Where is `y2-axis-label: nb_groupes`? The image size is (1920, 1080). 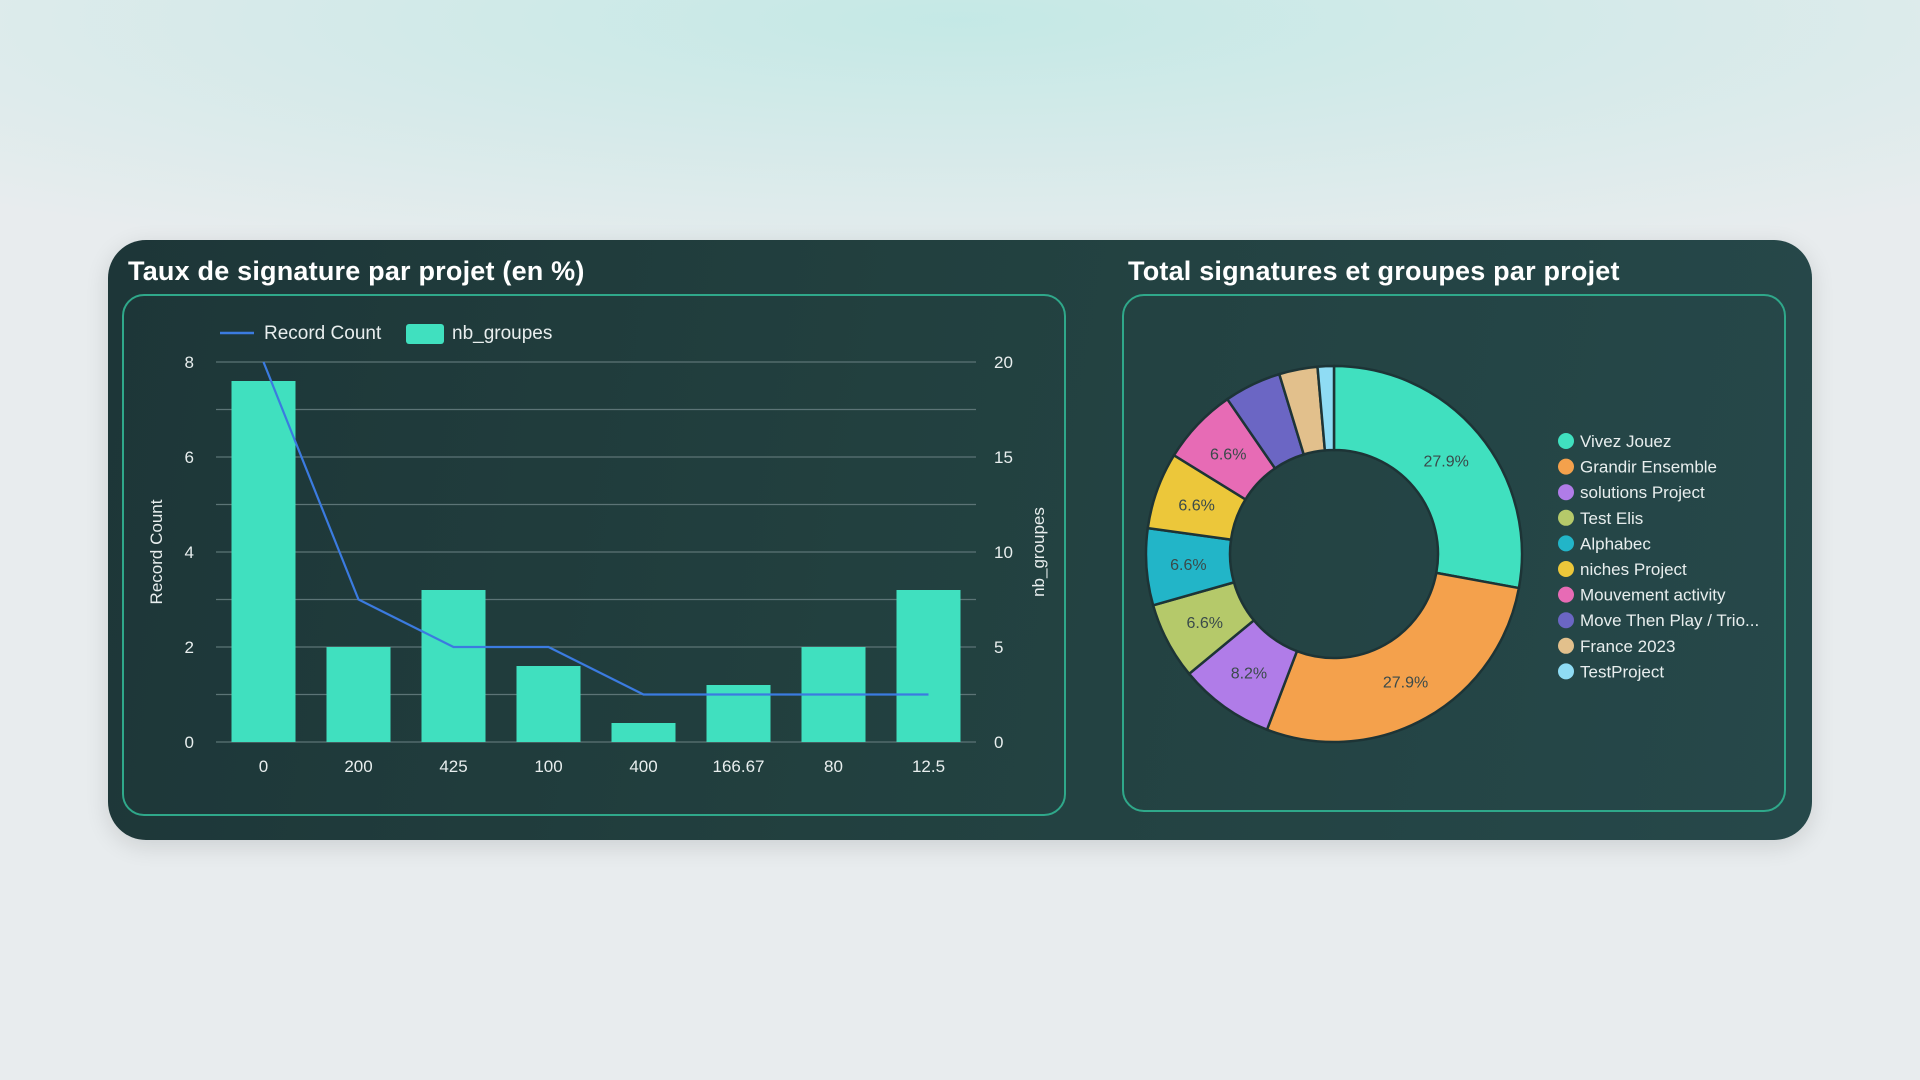 y2-axis-label: nb_groupes is located at coordinates (1038, 552).